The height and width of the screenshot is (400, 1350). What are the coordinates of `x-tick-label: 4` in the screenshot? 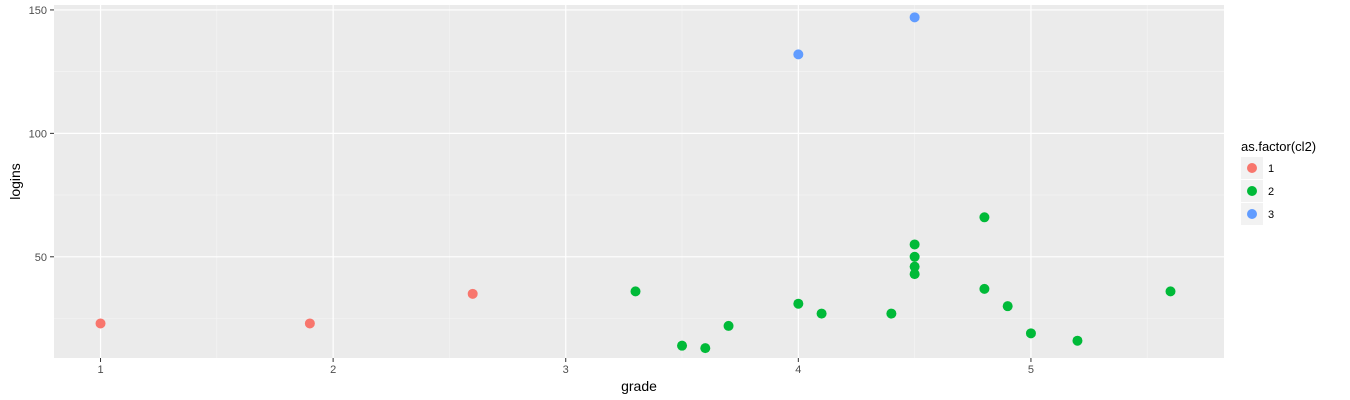 It's located at (798, 370).